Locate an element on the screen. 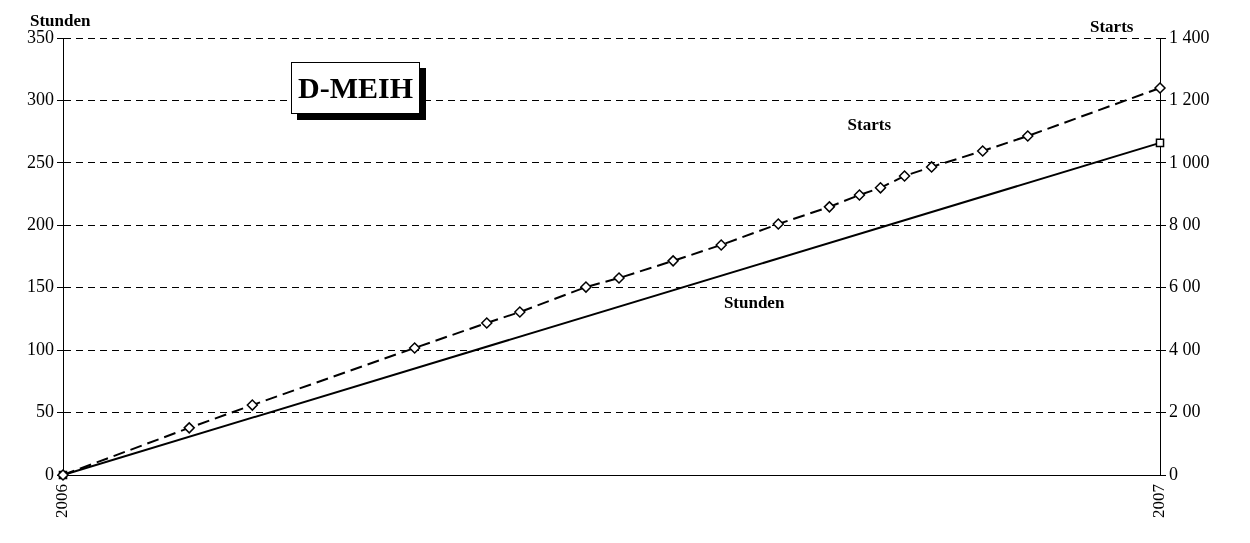 This screenshot has height=543, width=1250. y2-tick-label: 1 200 is located at coordinates (1189, 99).